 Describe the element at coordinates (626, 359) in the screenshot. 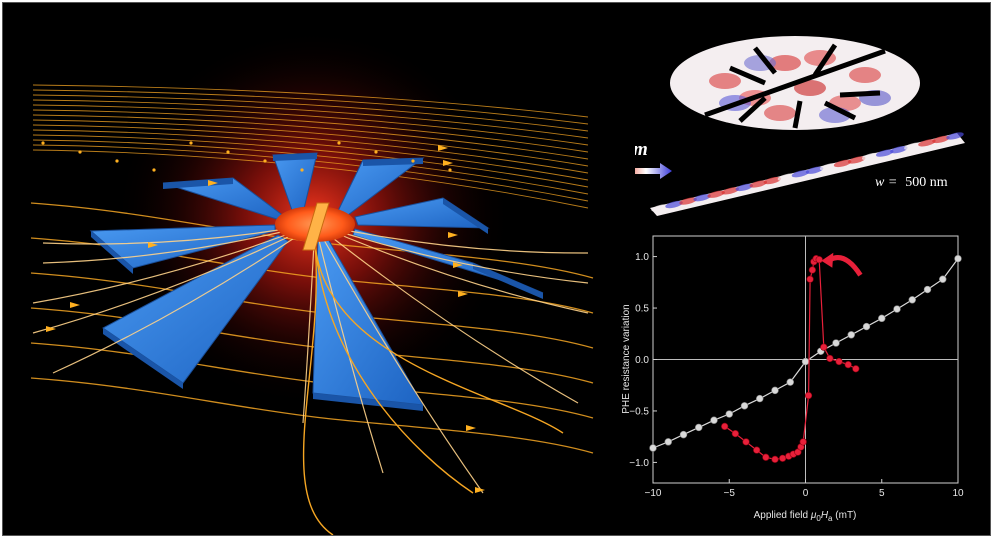

I see `y-axis-label: PHE resistance variation` at that location.